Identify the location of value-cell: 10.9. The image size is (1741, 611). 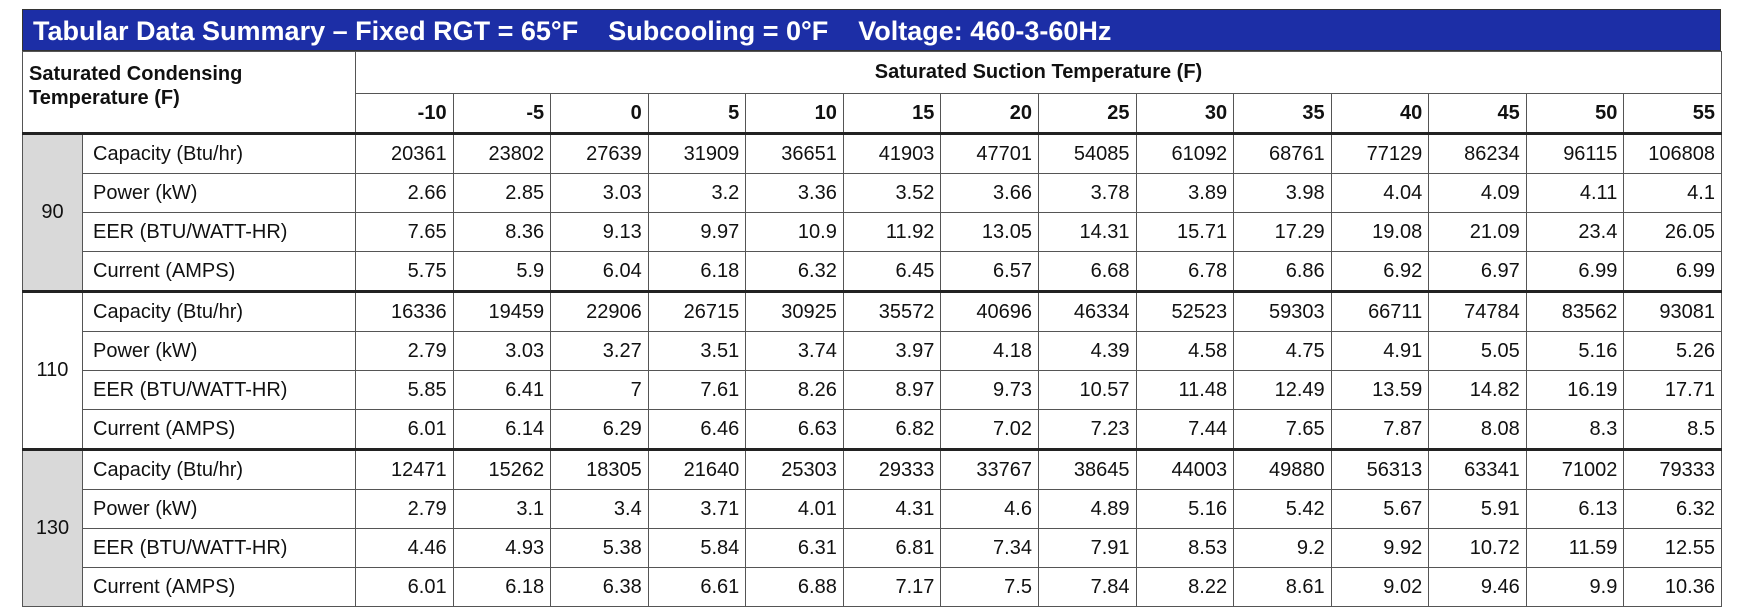
(794, 232).